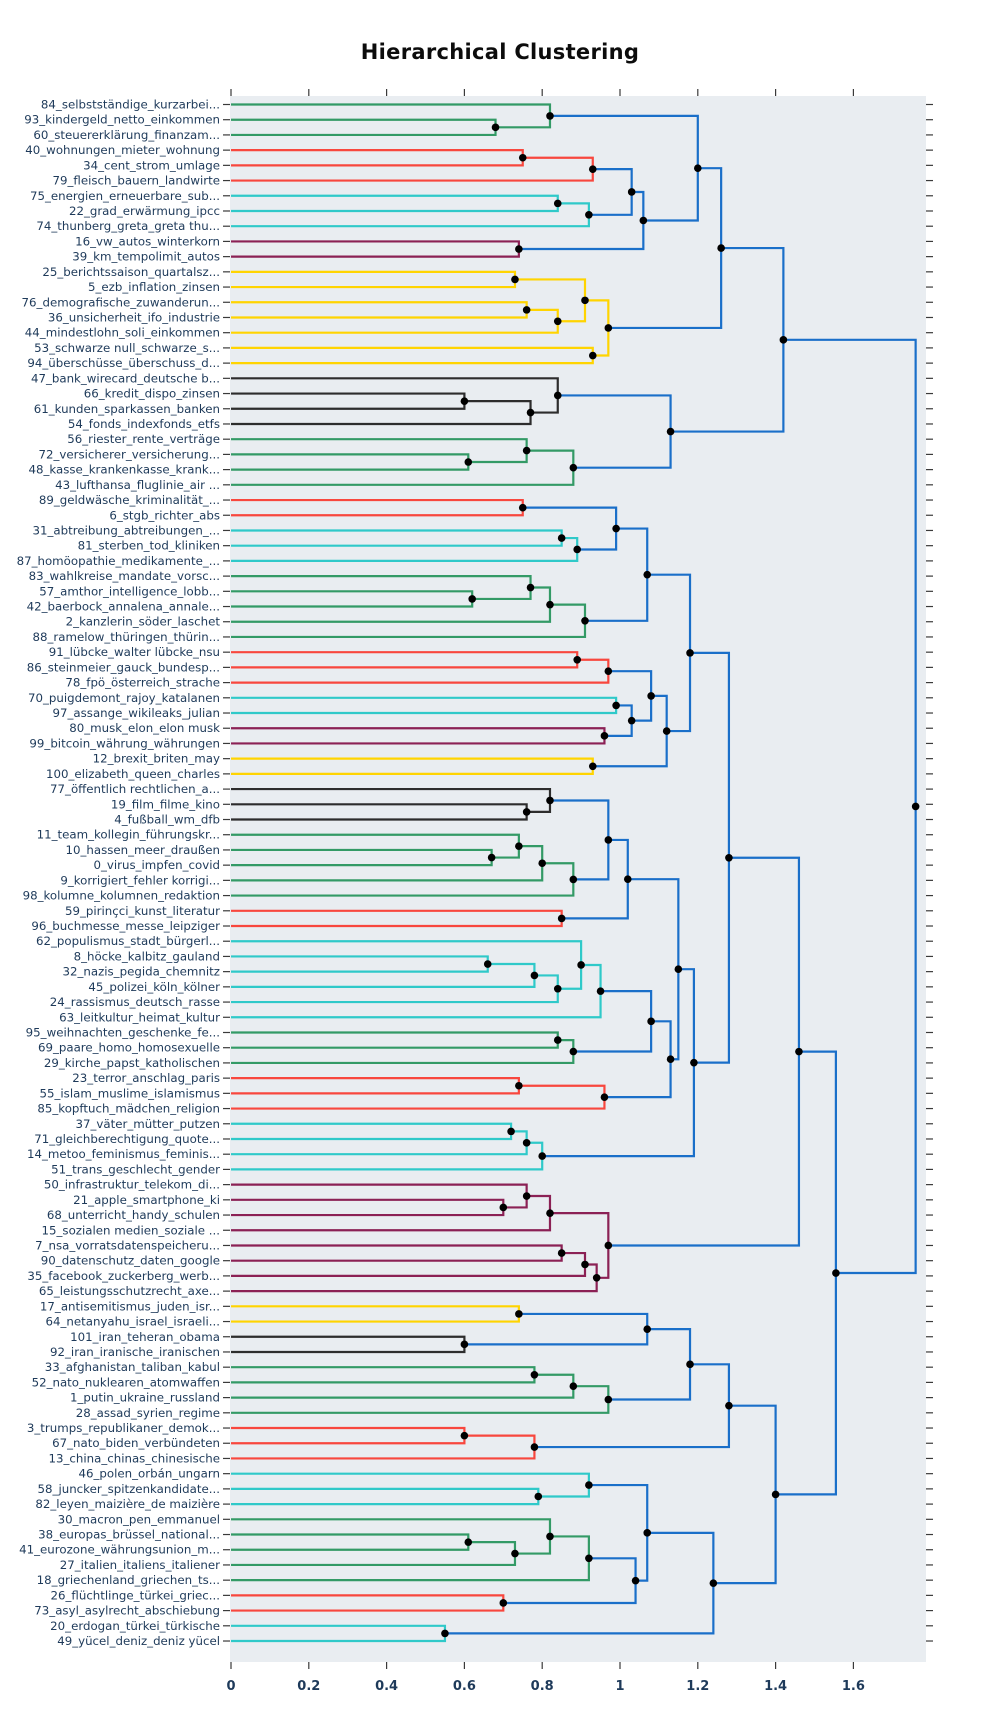 This screenshot has height=1730, width=1000. What do you see at coordinates (138, 1641) in the screenshot?
I see `leaf-label: 49_yücel_deniz_deniz yücel` at bounding box center [138, 1641].